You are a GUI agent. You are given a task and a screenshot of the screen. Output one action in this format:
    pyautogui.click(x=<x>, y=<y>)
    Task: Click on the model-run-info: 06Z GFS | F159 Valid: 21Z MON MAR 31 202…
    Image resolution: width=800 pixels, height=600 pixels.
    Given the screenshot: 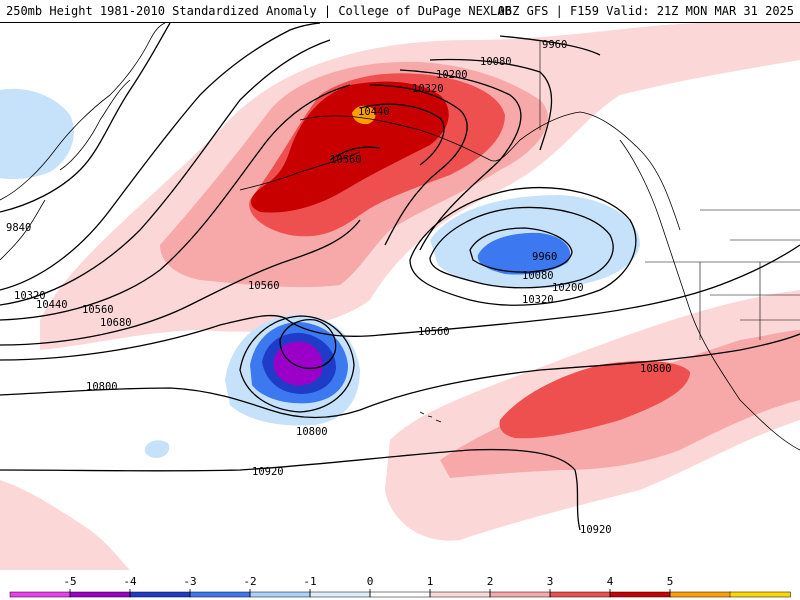 What is the action you would take?
    pyautogui.click(x=645, y=11)
    